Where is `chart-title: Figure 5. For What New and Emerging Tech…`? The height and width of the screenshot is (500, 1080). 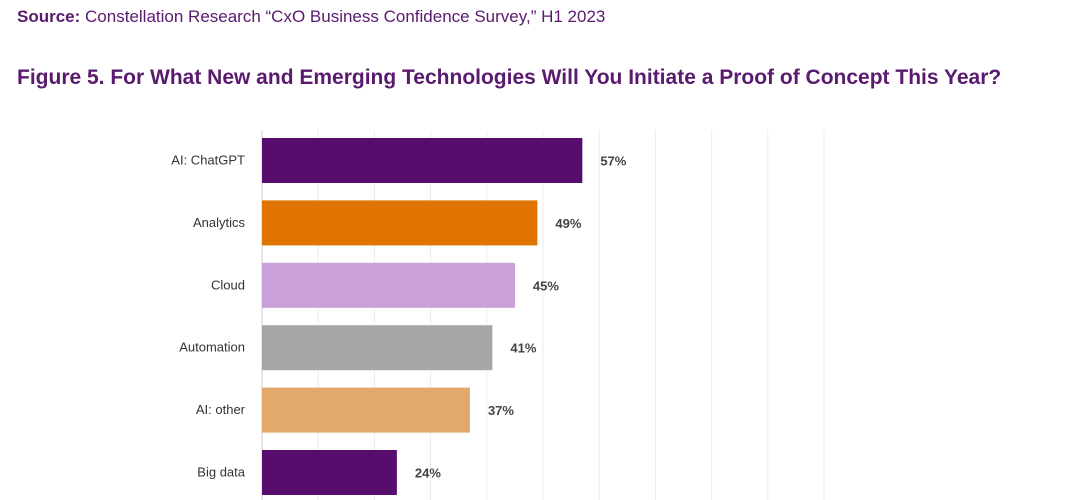 chart-title: Figure 5. For What New and Emerging Tech… is located at coordinates (509, 77).